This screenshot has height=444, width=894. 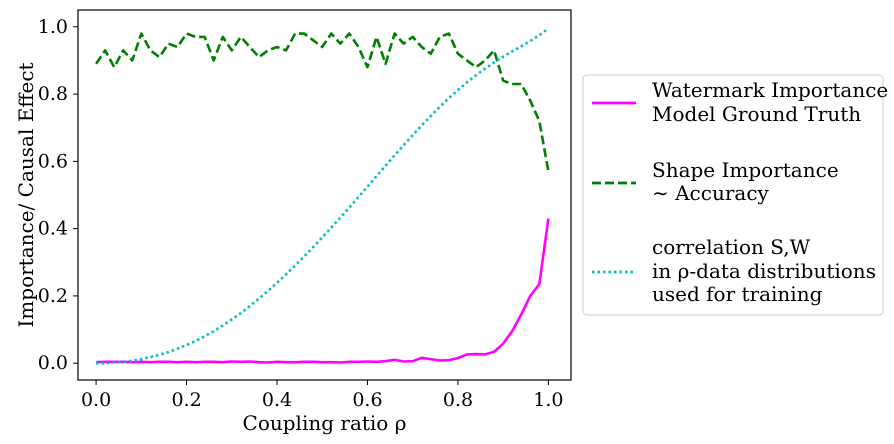 I want to click on legend-label-correlation-line1: correlation S,W, so click(x=731, y=247).